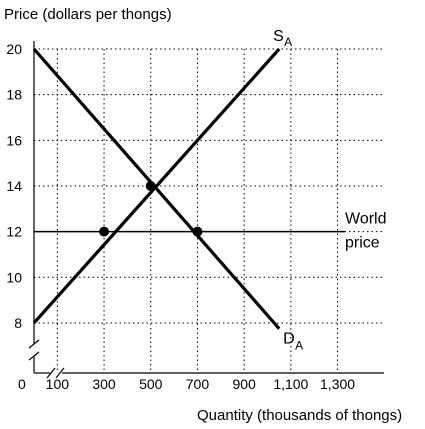  What do you see at coordinates (366, 219) in the screenshot?
I see `world-price-label-line1: World` at bounding box center [366, 219].